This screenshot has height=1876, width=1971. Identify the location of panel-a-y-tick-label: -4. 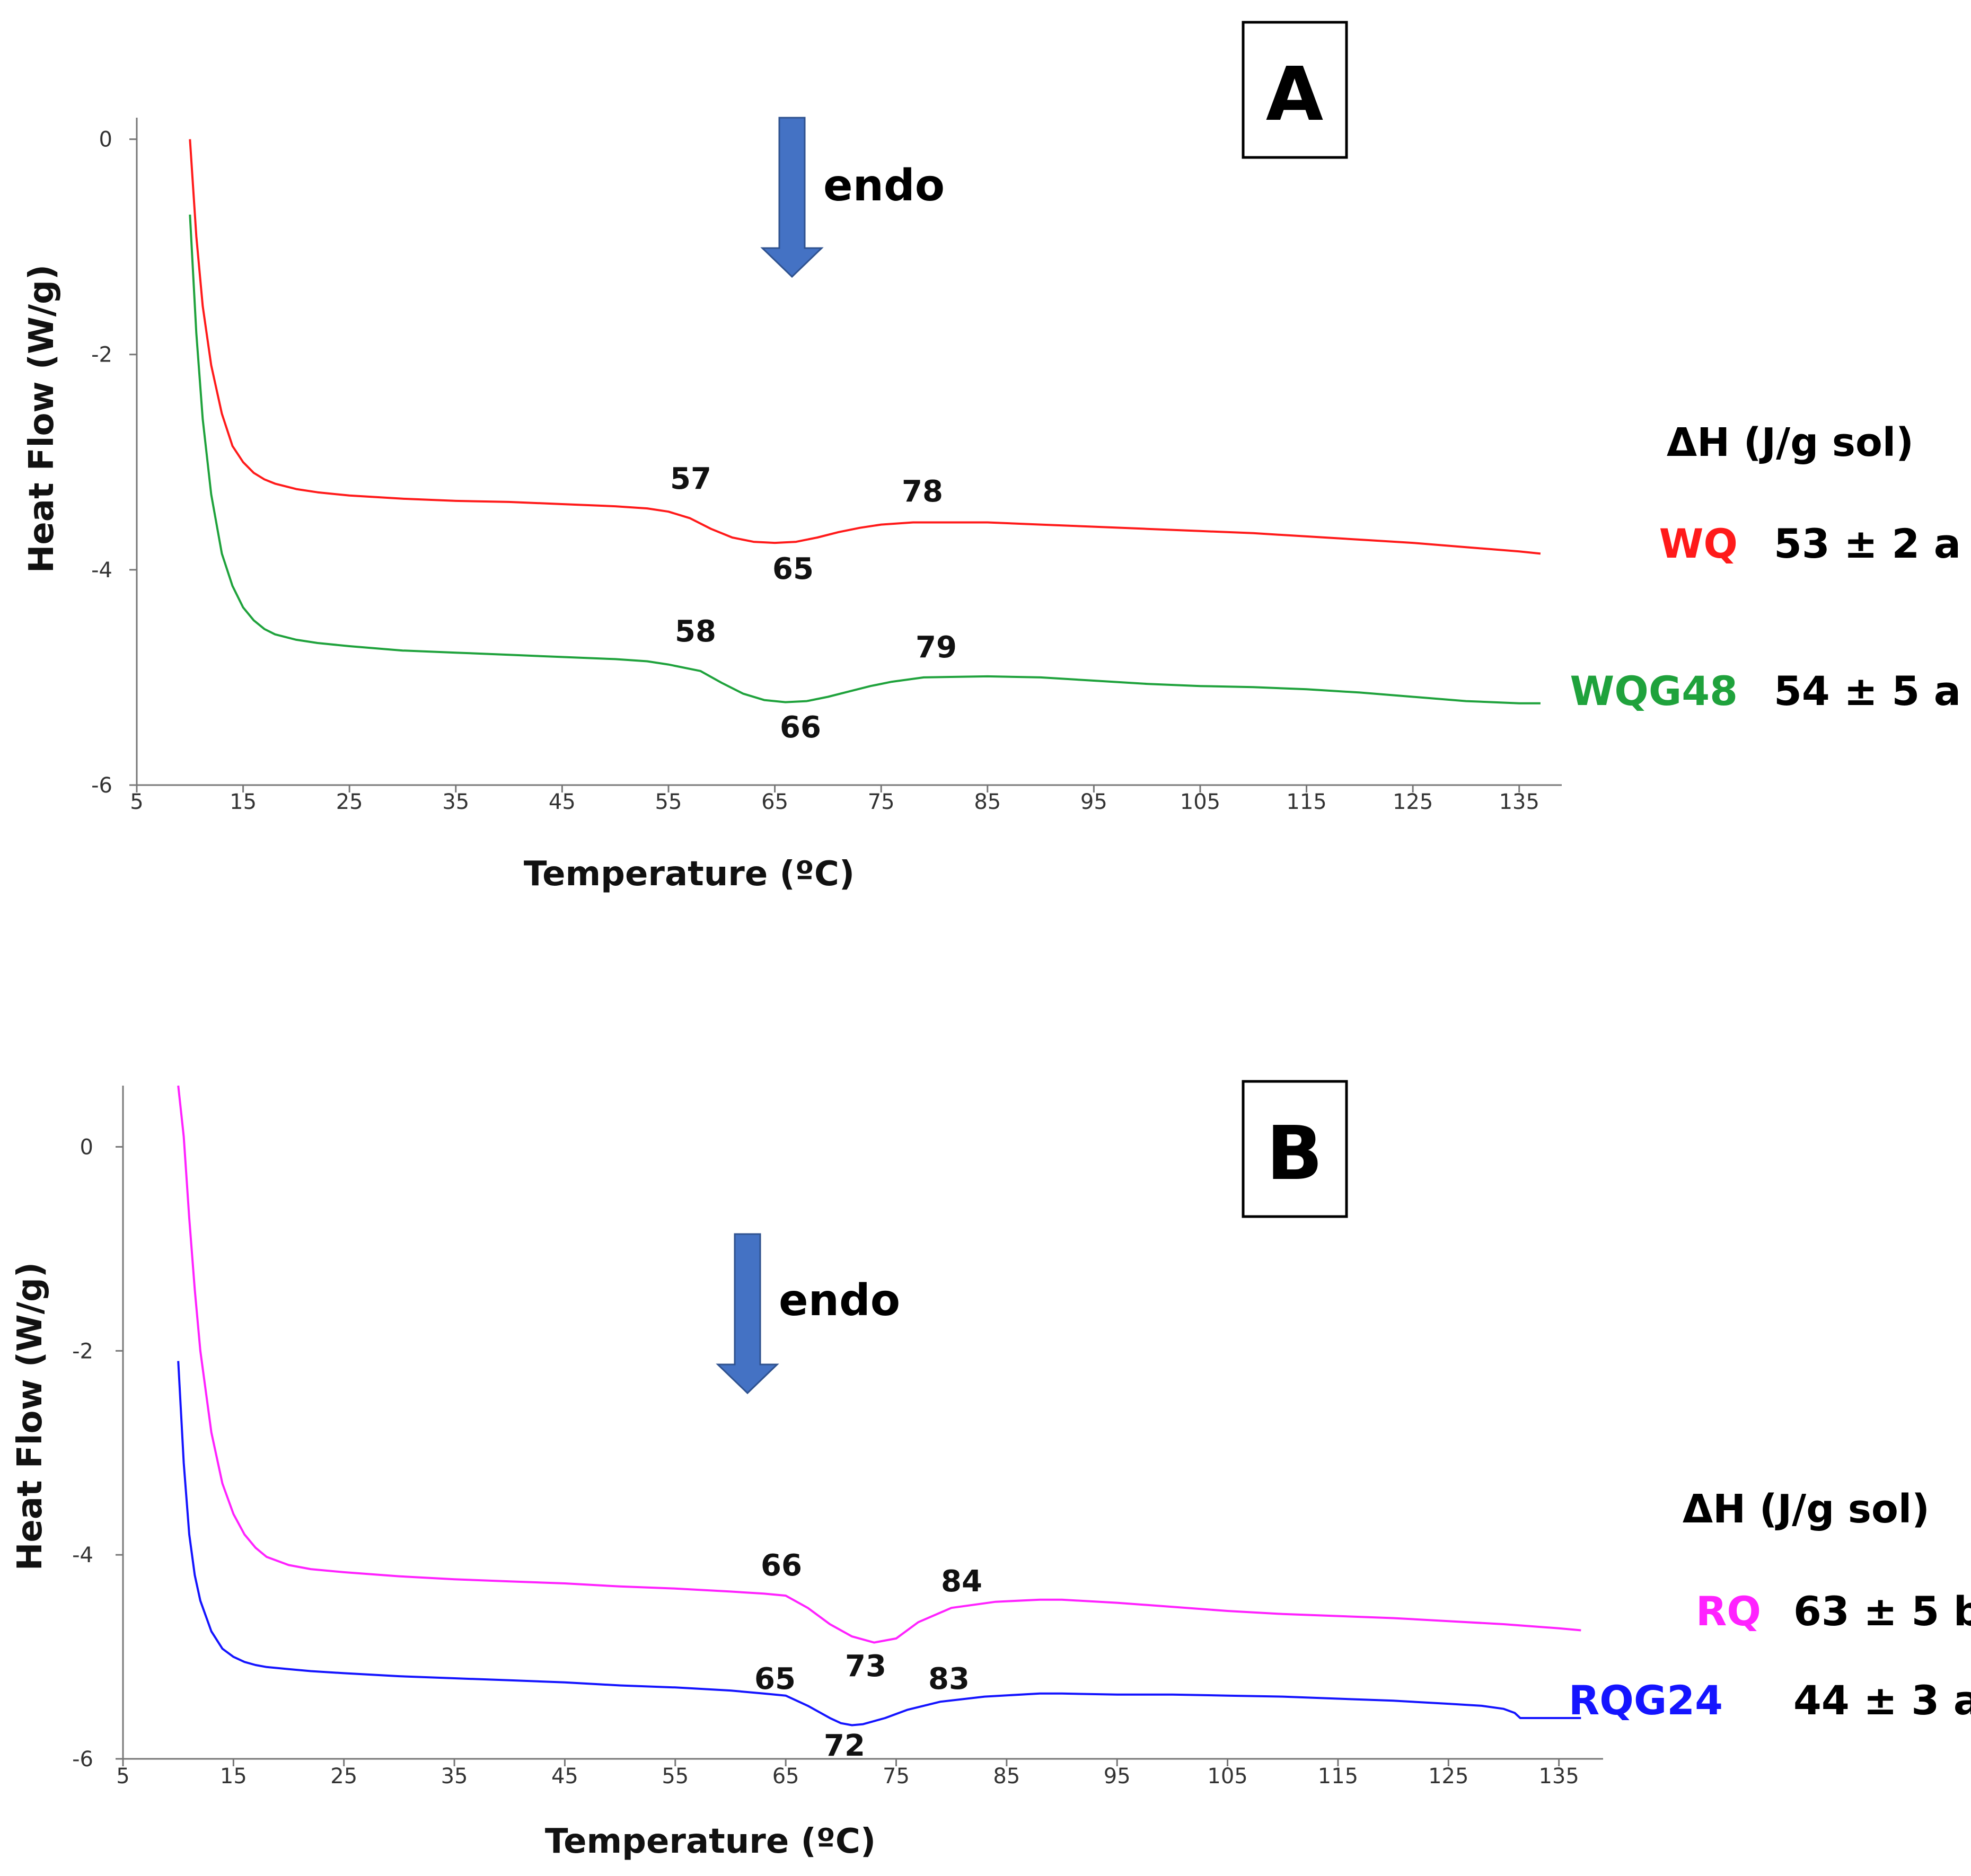
(101, 570).